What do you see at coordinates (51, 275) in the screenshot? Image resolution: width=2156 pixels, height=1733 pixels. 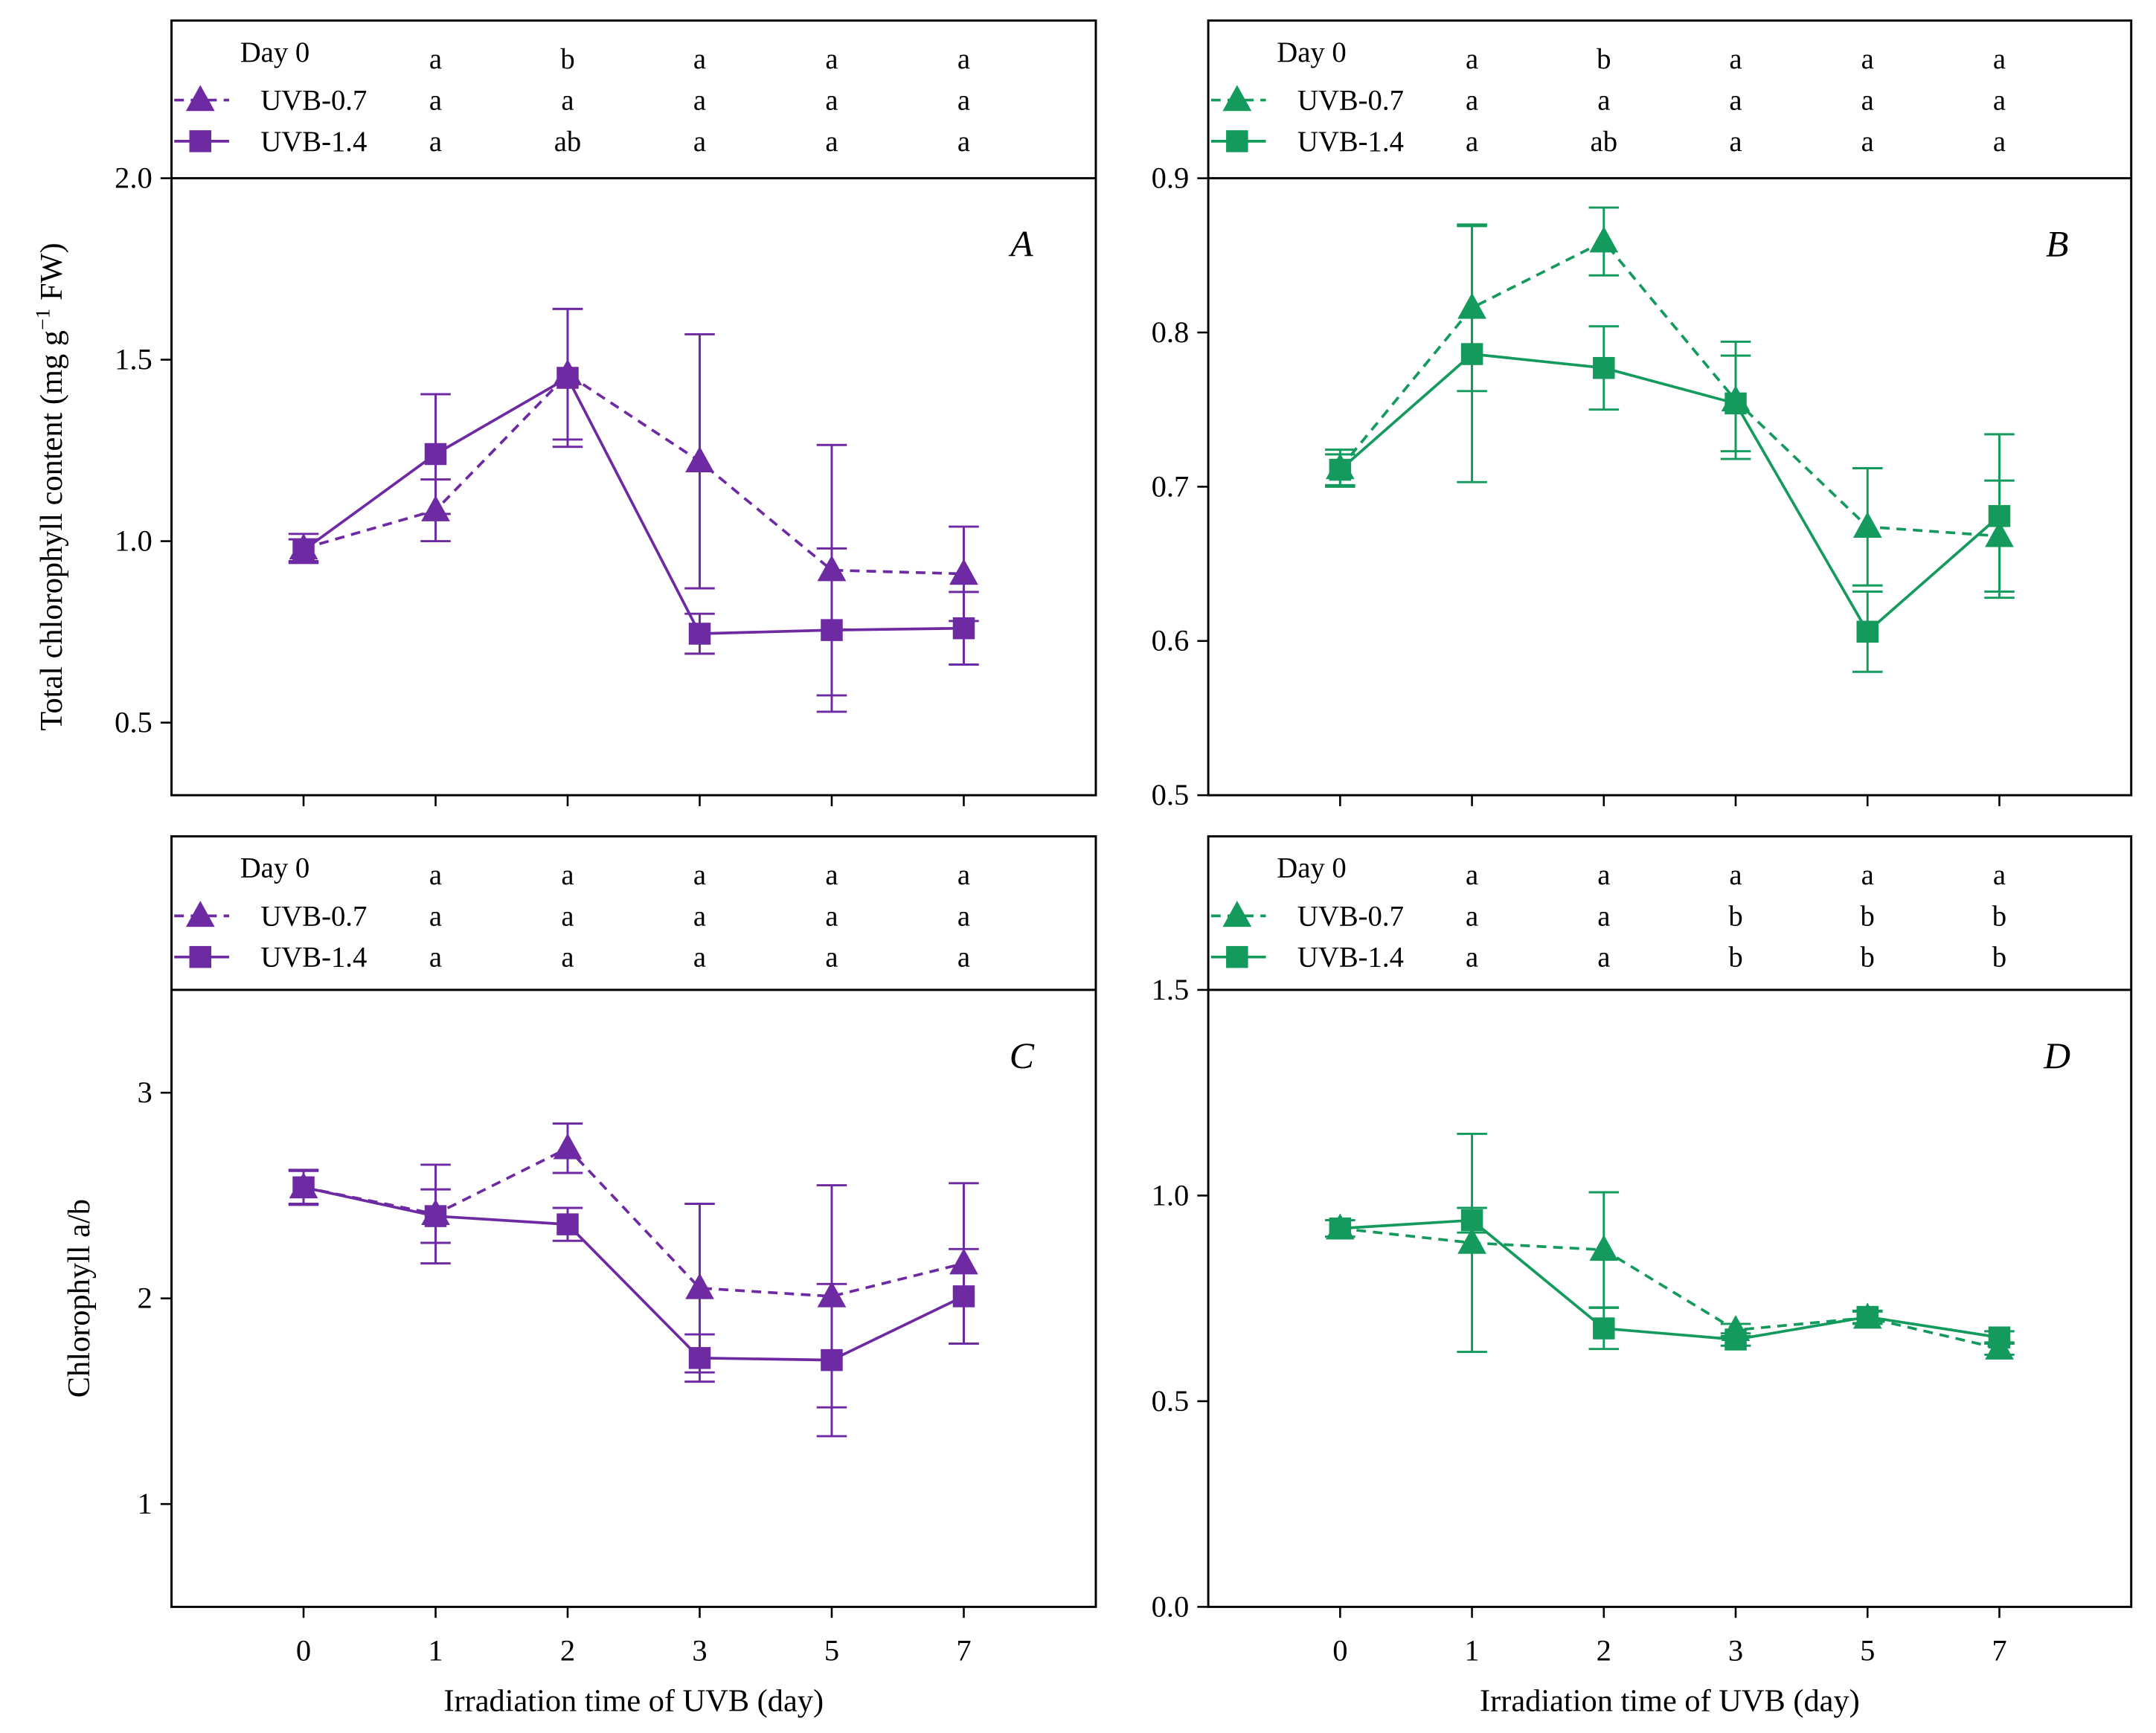 I see `y-axis-label-part: FW)` at bounding box center [51, 275].